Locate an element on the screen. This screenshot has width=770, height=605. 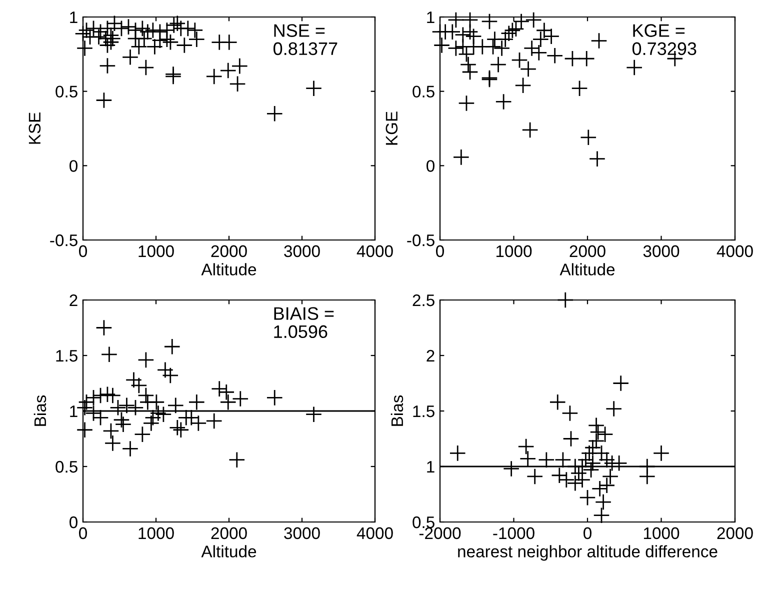
y-axis-title: KSE is located at coordinates (34, 128).